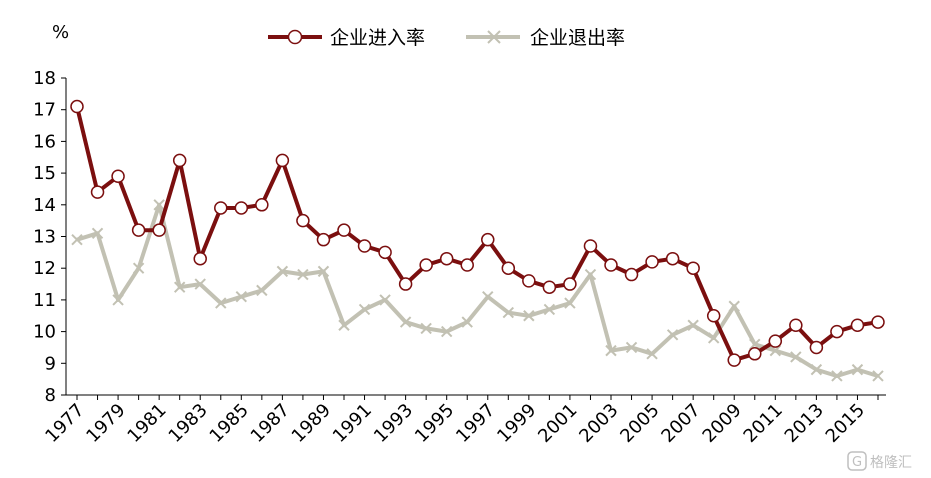  I want to click on y-tick-label: 10, so click(44, 332).